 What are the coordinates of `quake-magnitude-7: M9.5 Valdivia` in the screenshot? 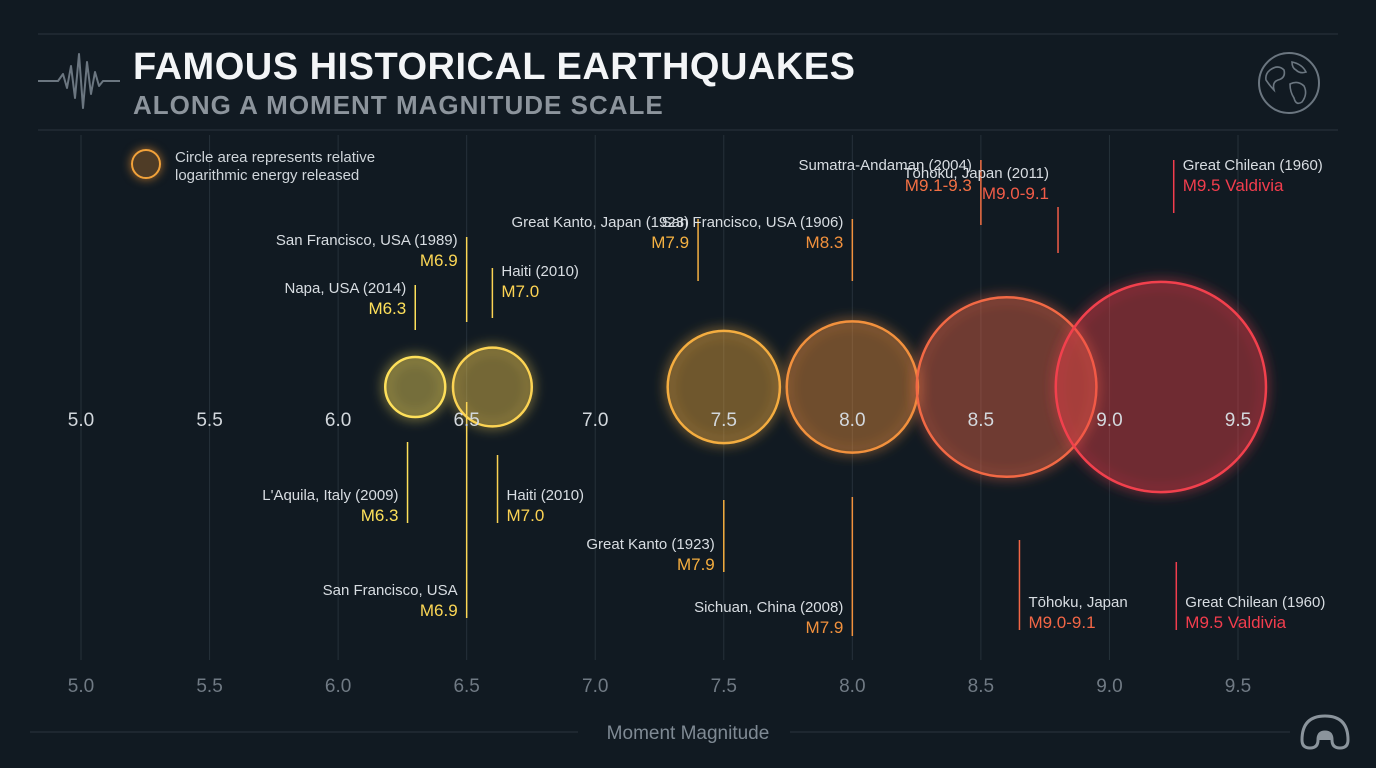 It's located at (1233, 185).